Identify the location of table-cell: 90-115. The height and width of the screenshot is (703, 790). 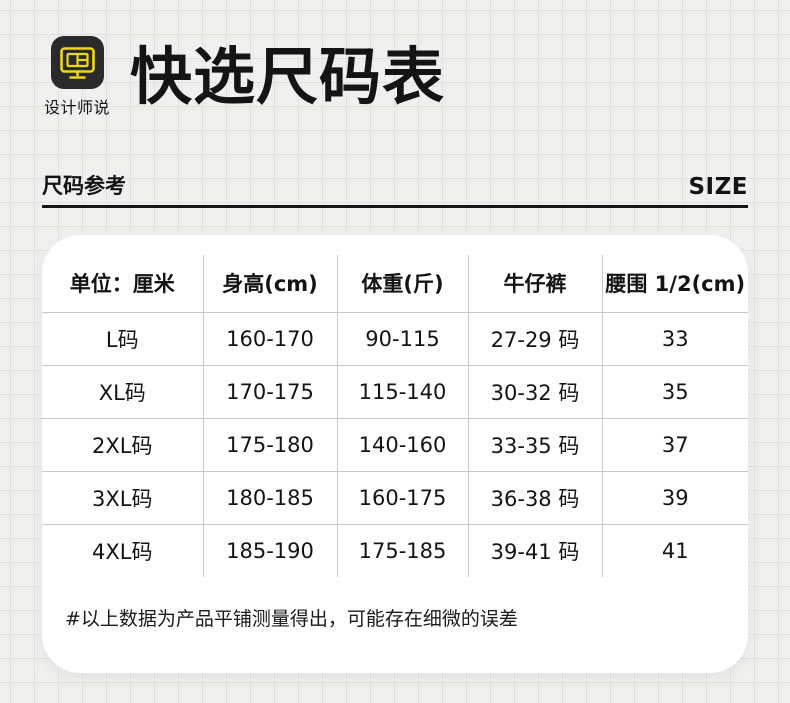
(402, 338).